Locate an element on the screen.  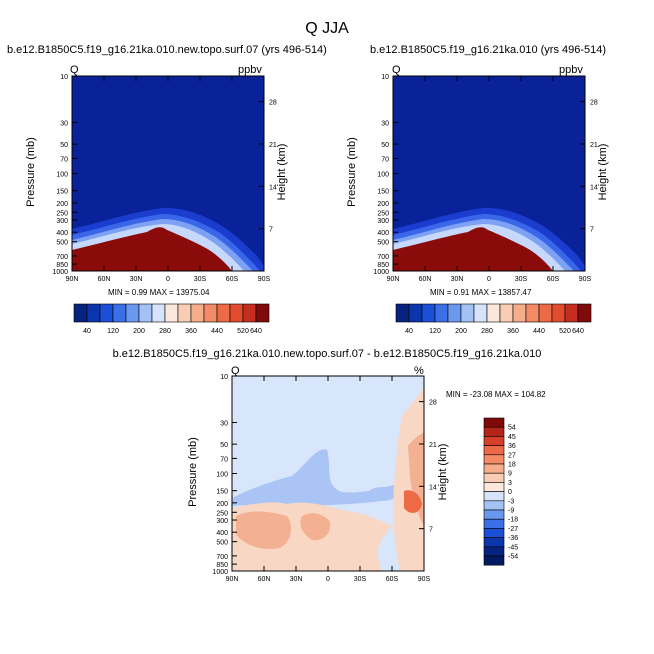
panel1-unit-label: ppbv is located at coordinates (250, 70).